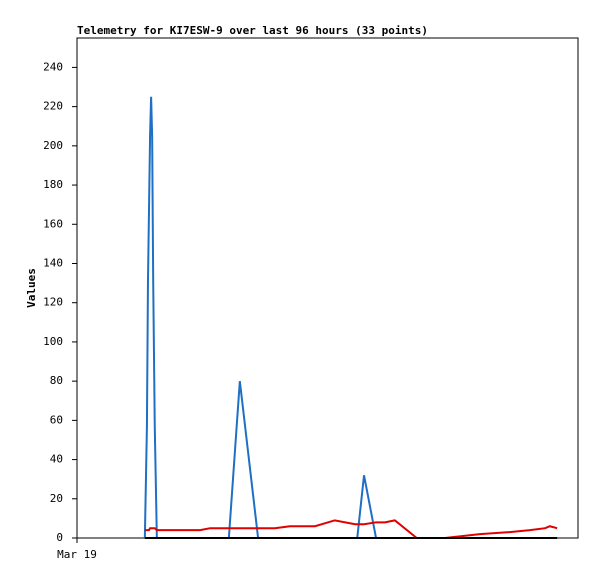 This screenshot has height=583, width=597. I want to click on y-tick-label: 40, so click(56, 459).